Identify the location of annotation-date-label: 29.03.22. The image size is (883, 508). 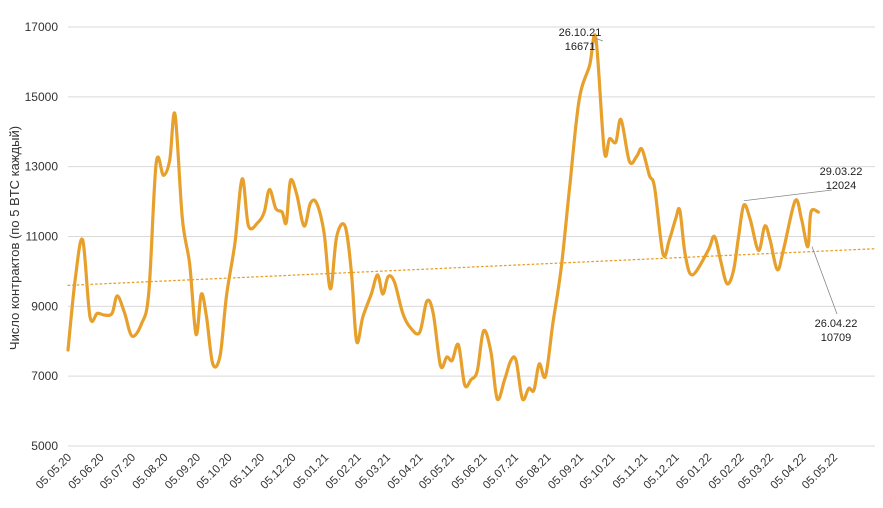
(841, 172).